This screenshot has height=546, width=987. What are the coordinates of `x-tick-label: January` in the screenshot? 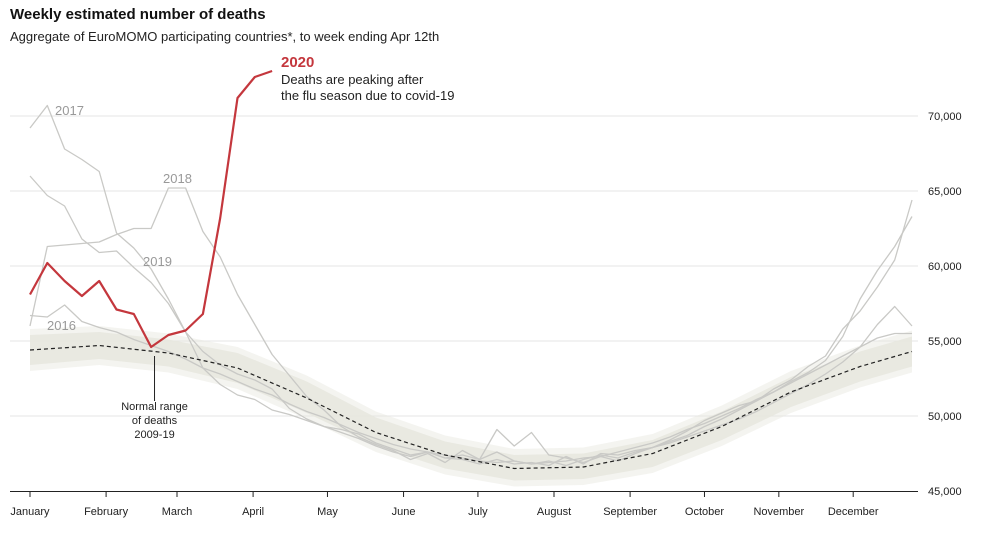 It's located at (30, 512).